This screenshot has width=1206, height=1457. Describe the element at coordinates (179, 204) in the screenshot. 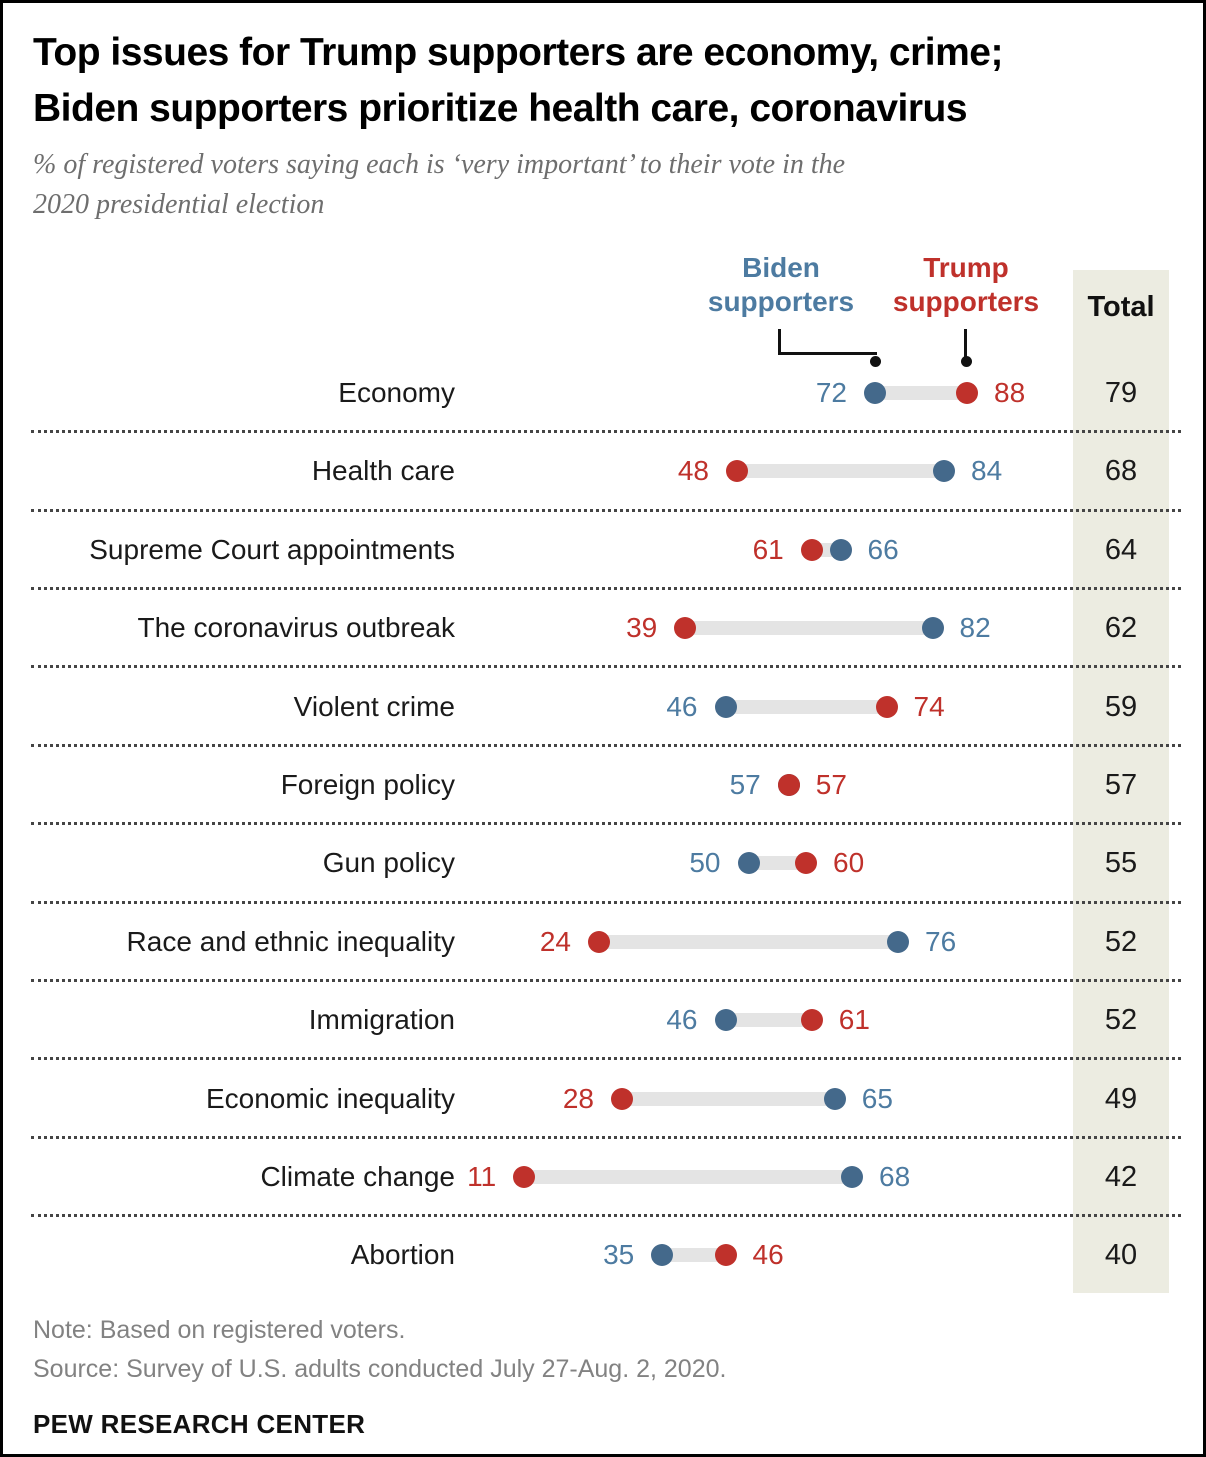

I see `chart-subtitle-line2: 2020 presidential election` at that location.